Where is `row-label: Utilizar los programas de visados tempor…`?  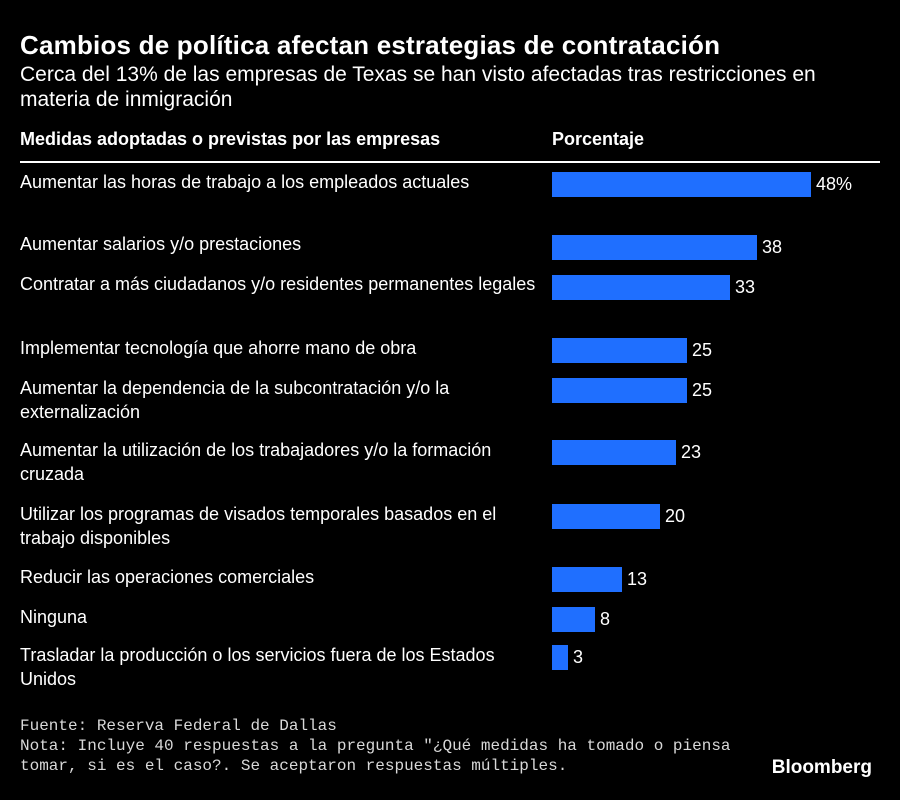
row-label: Utilizar los programas de visados tempor… is located at coordinates (258, 526).